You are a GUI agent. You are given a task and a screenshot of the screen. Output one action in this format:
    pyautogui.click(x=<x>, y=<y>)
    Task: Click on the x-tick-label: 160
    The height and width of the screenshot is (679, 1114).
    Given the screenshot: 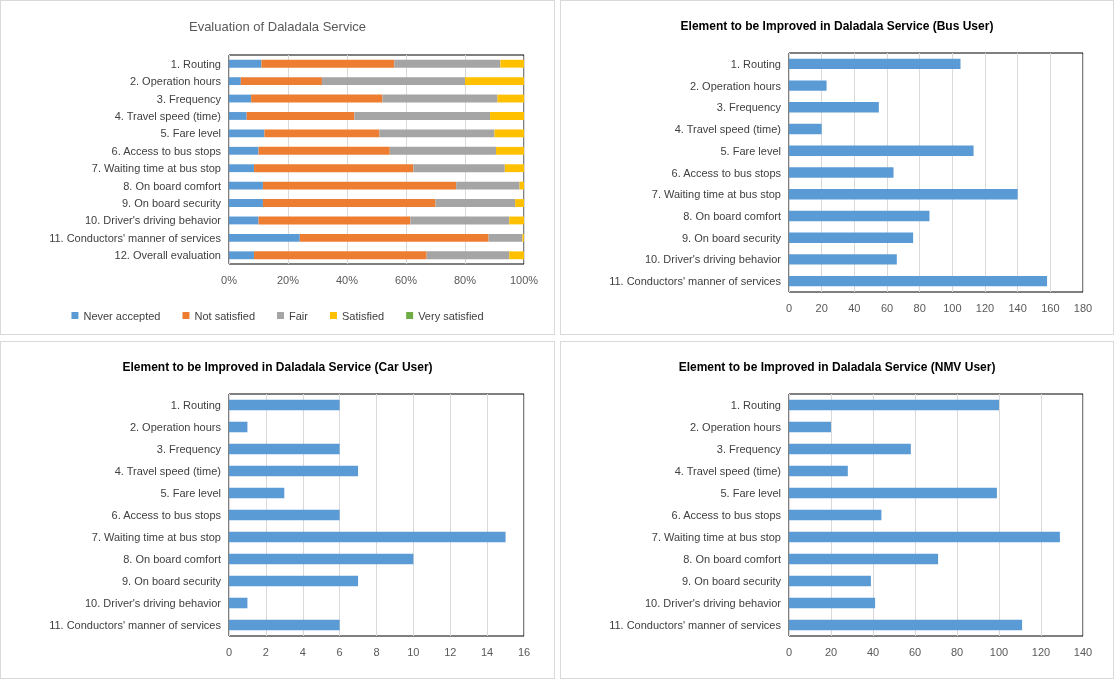 What is the action you would take?
    pyautogui.click(x=1050, y=307)
    